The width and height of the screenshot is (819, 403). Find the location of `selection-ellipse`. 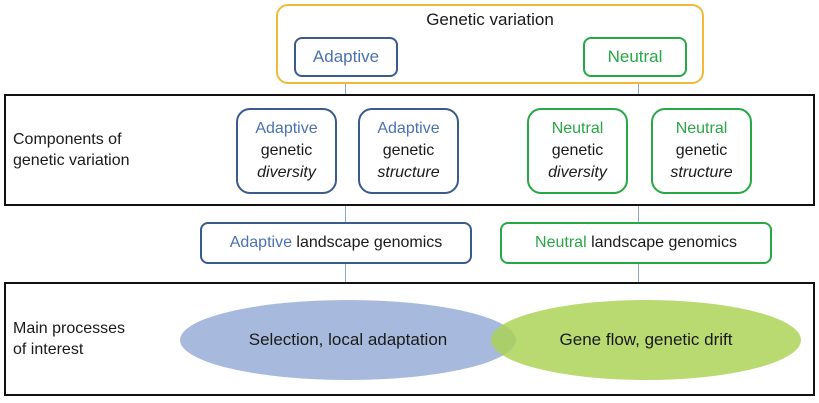

selection-ellipse is located at coordinates (348, 340).